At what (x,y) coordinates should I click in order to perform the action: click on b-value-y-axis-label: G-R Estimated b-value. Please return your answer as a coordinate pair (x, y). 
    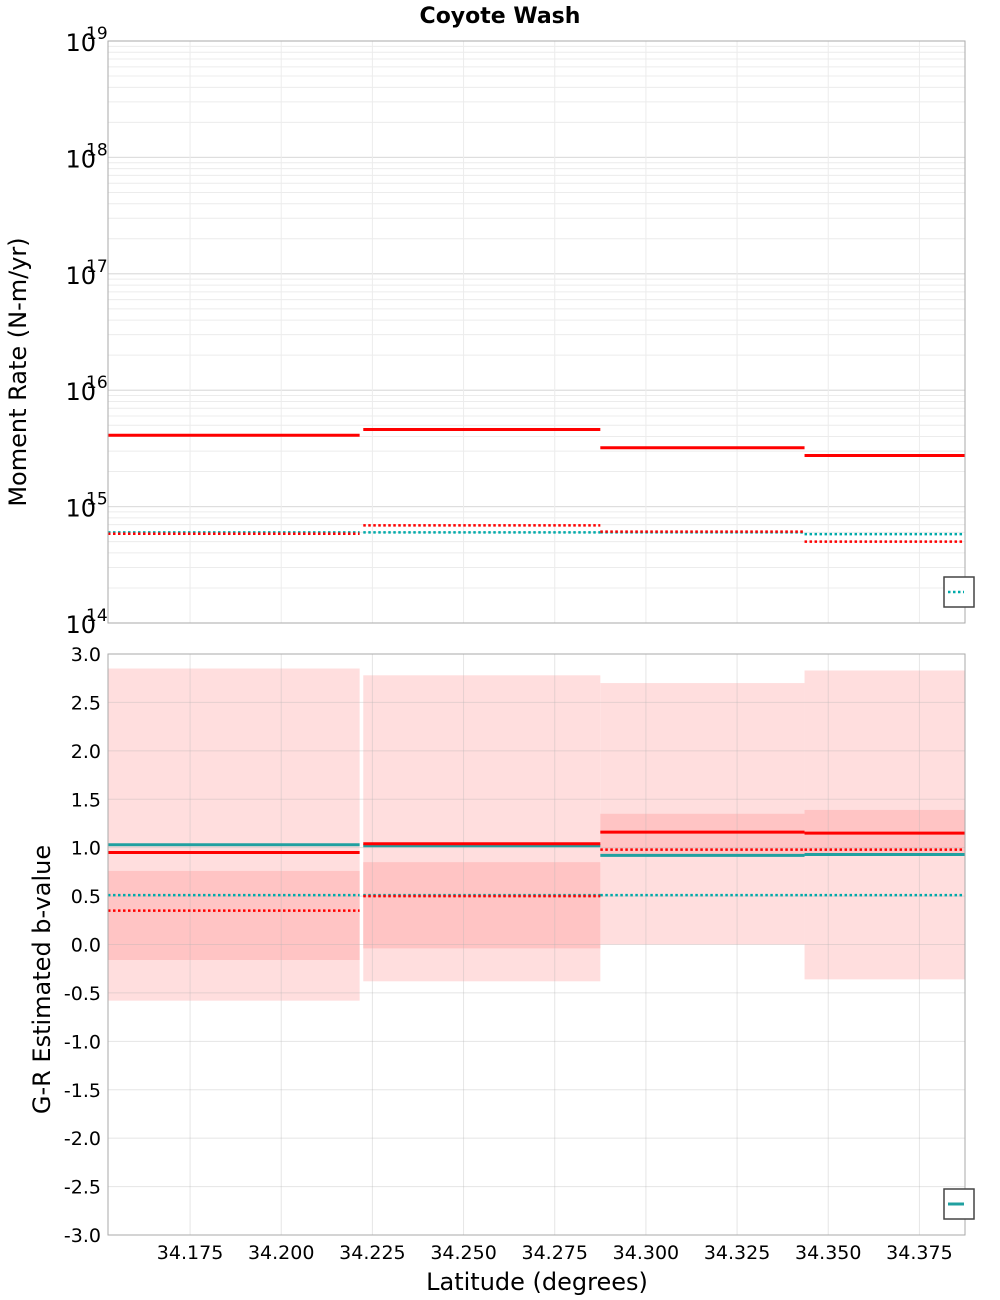
    Looking at the image, I should click on (42, 979).